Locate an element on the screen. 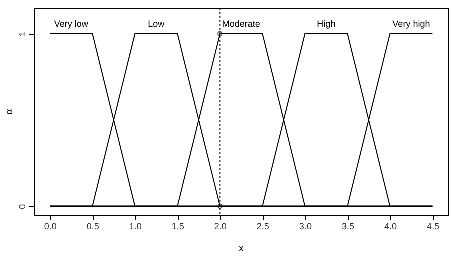 This screenshot has width=451, height=262. x-tick-label: 1.5 is located at coordinates (178, 227).